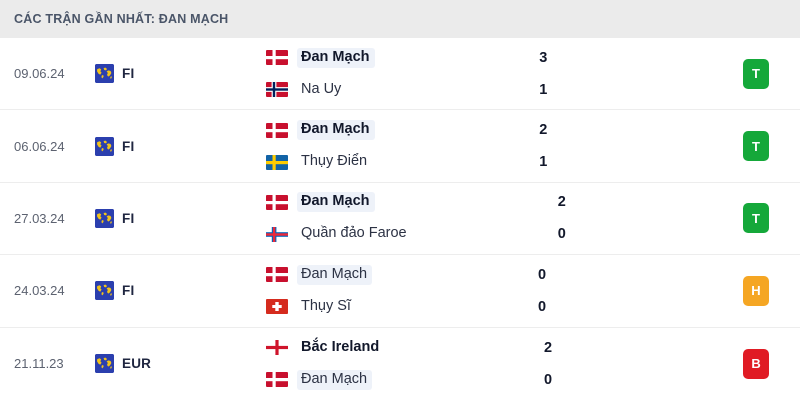 This screenshot has width=800, height=400. Describe the element at coordinates (333, 218) in the screenshot. I see `teams-cell: Đan Mạch Quần đảo Faroe` at that location.